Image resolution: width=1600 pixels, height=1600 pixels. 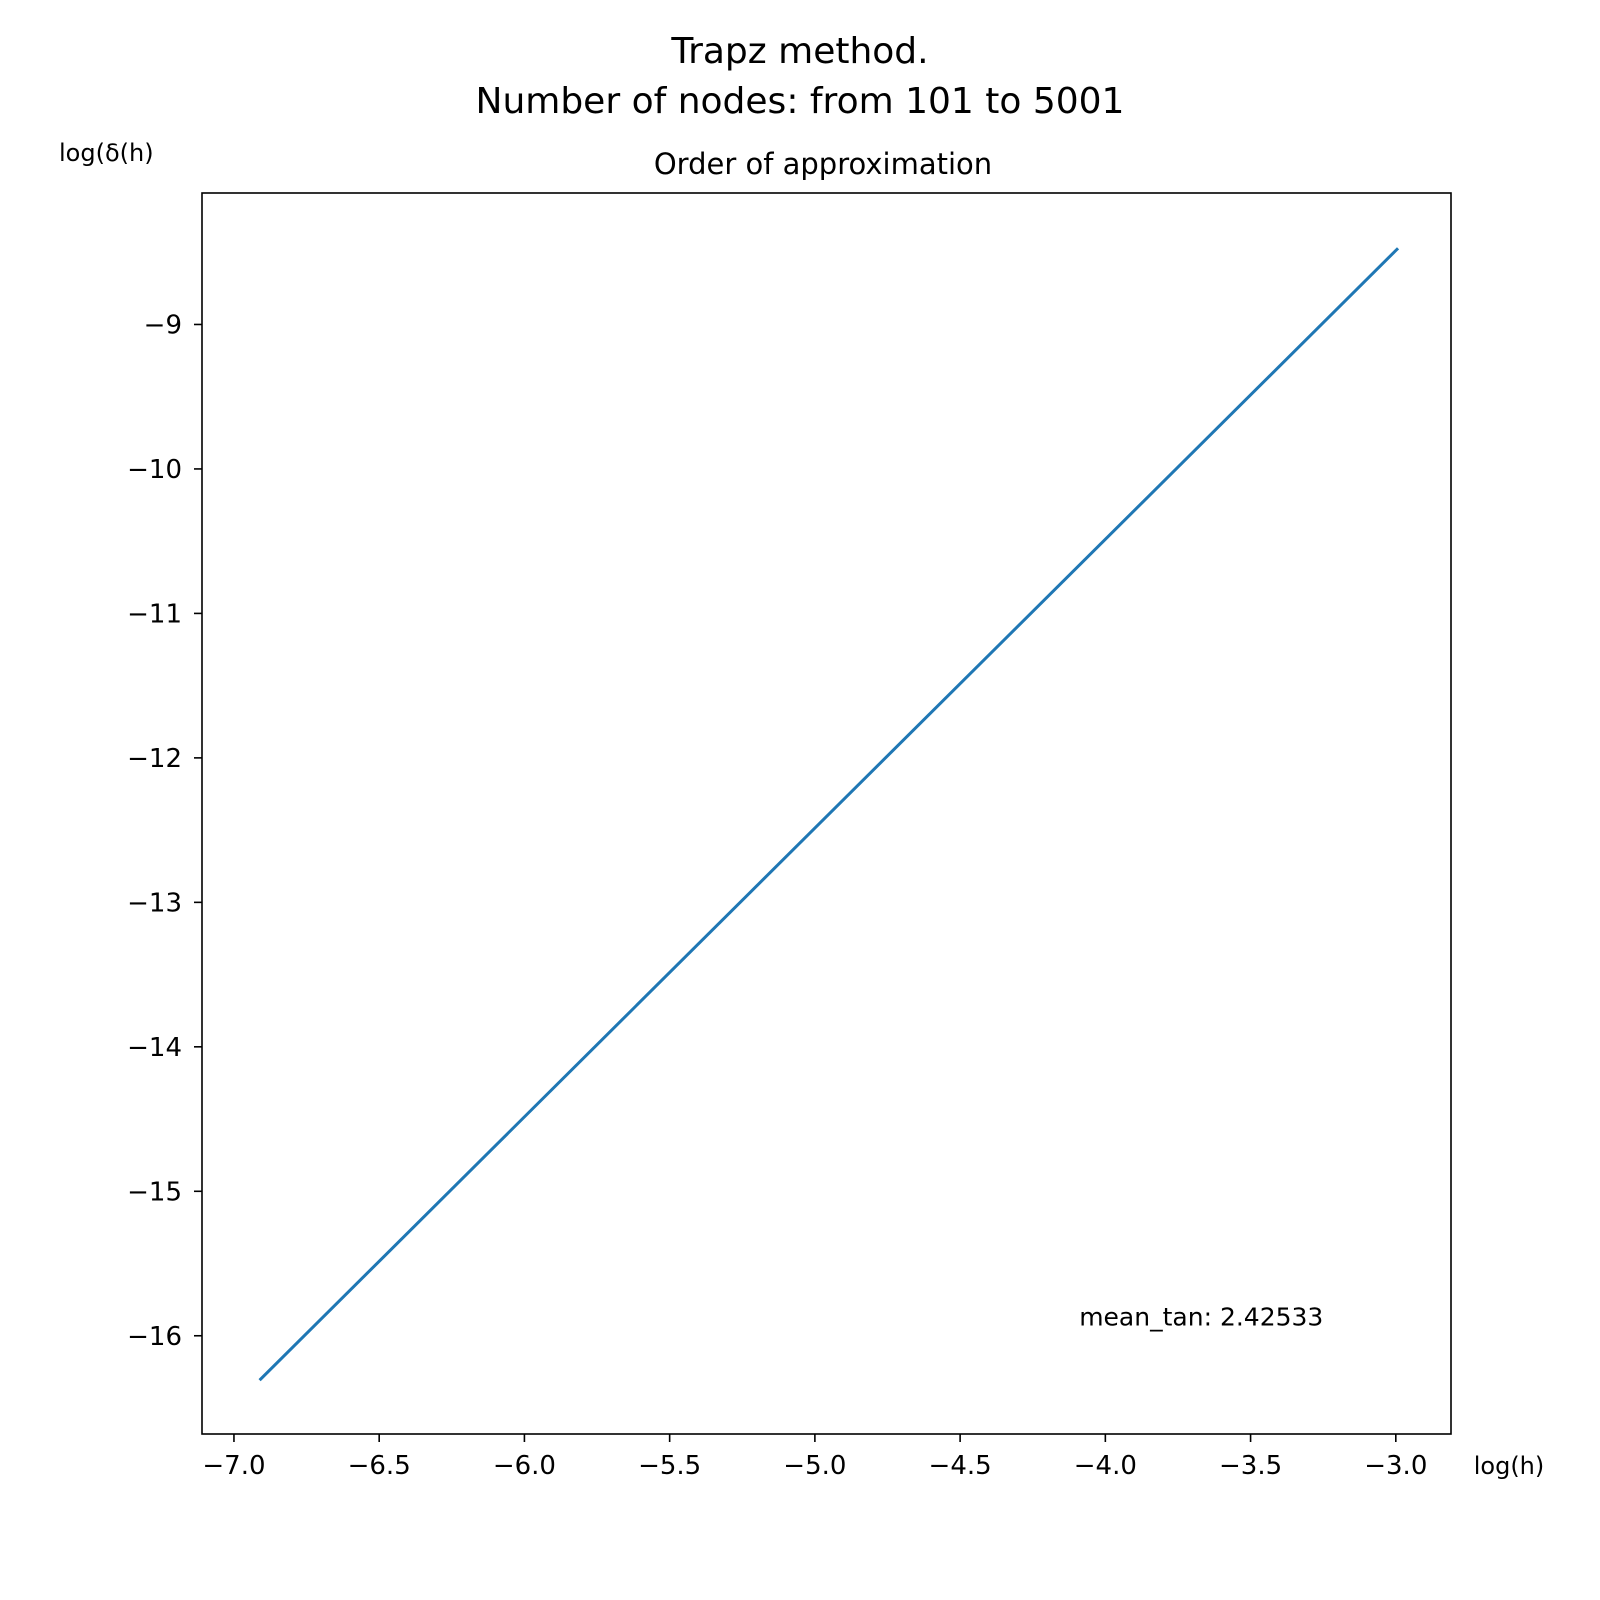 What do you see at coordinates (1250, 1466) in the screenshot?
I see `x-tick-label: −3.5` at bounding box center [1250, 1466].